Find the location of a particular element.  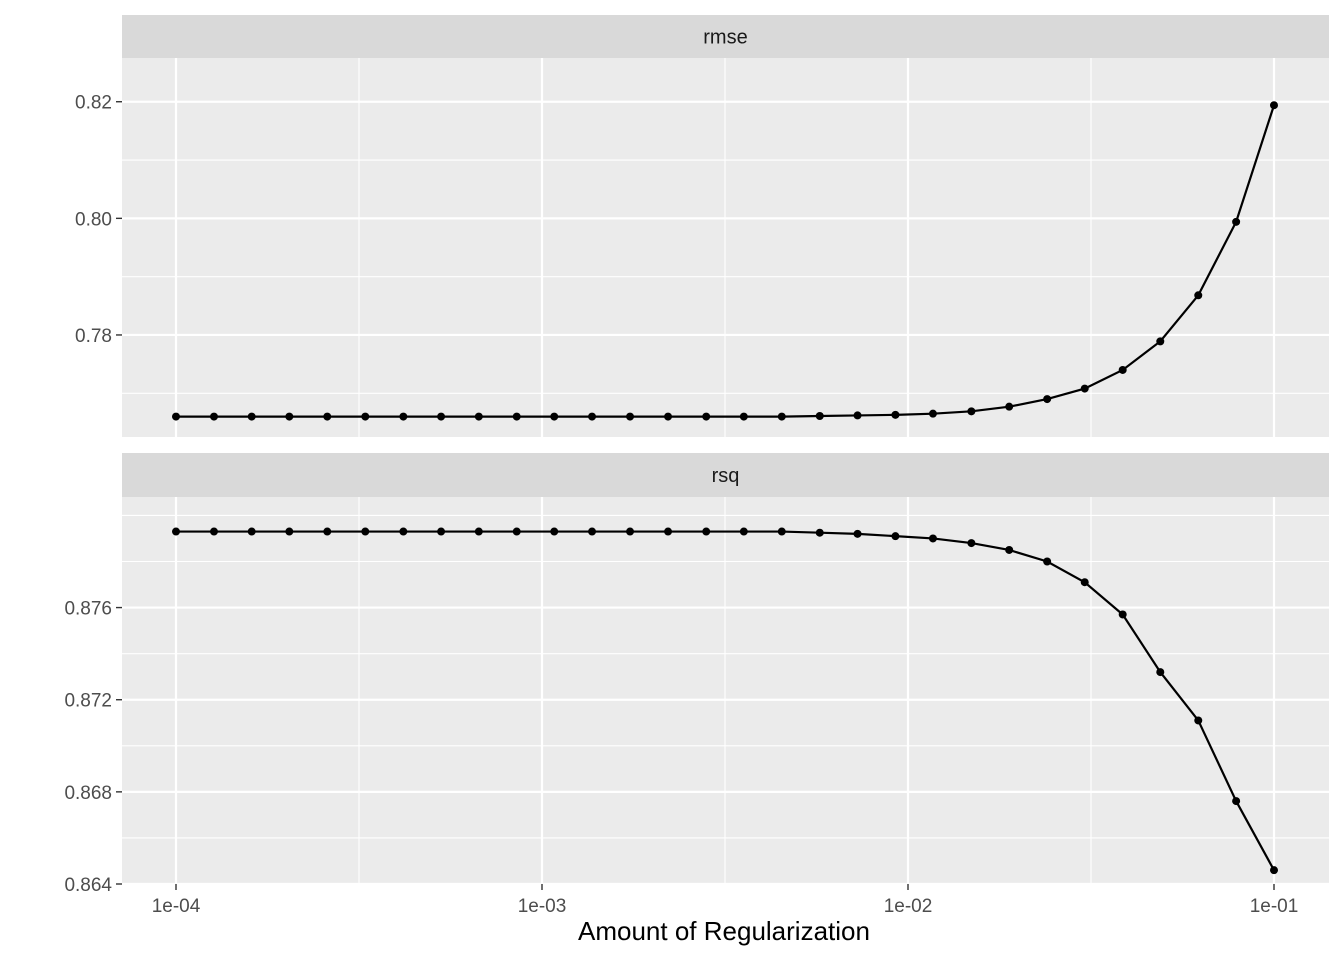

y-tick-label: 0.864 is located at coordinates (88, 885).